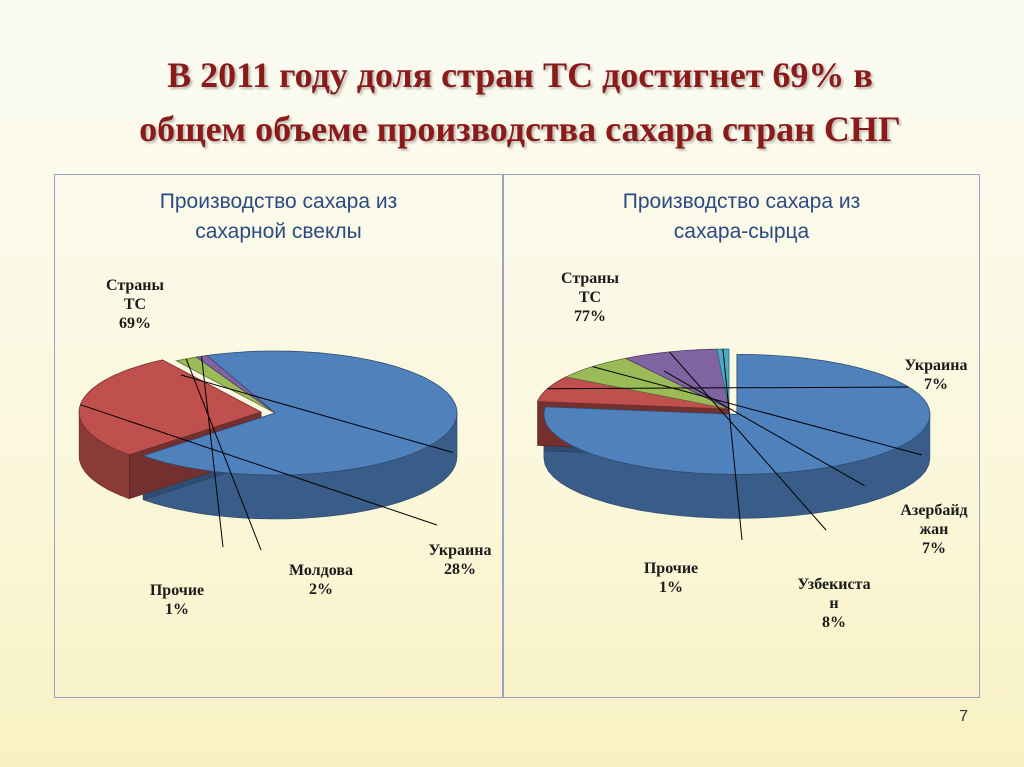  What do you see at coordinates (278, 231) in the screenshot?
I see `chart-title-line-2: сахарной свеклы` at bounding box center [278, 231].